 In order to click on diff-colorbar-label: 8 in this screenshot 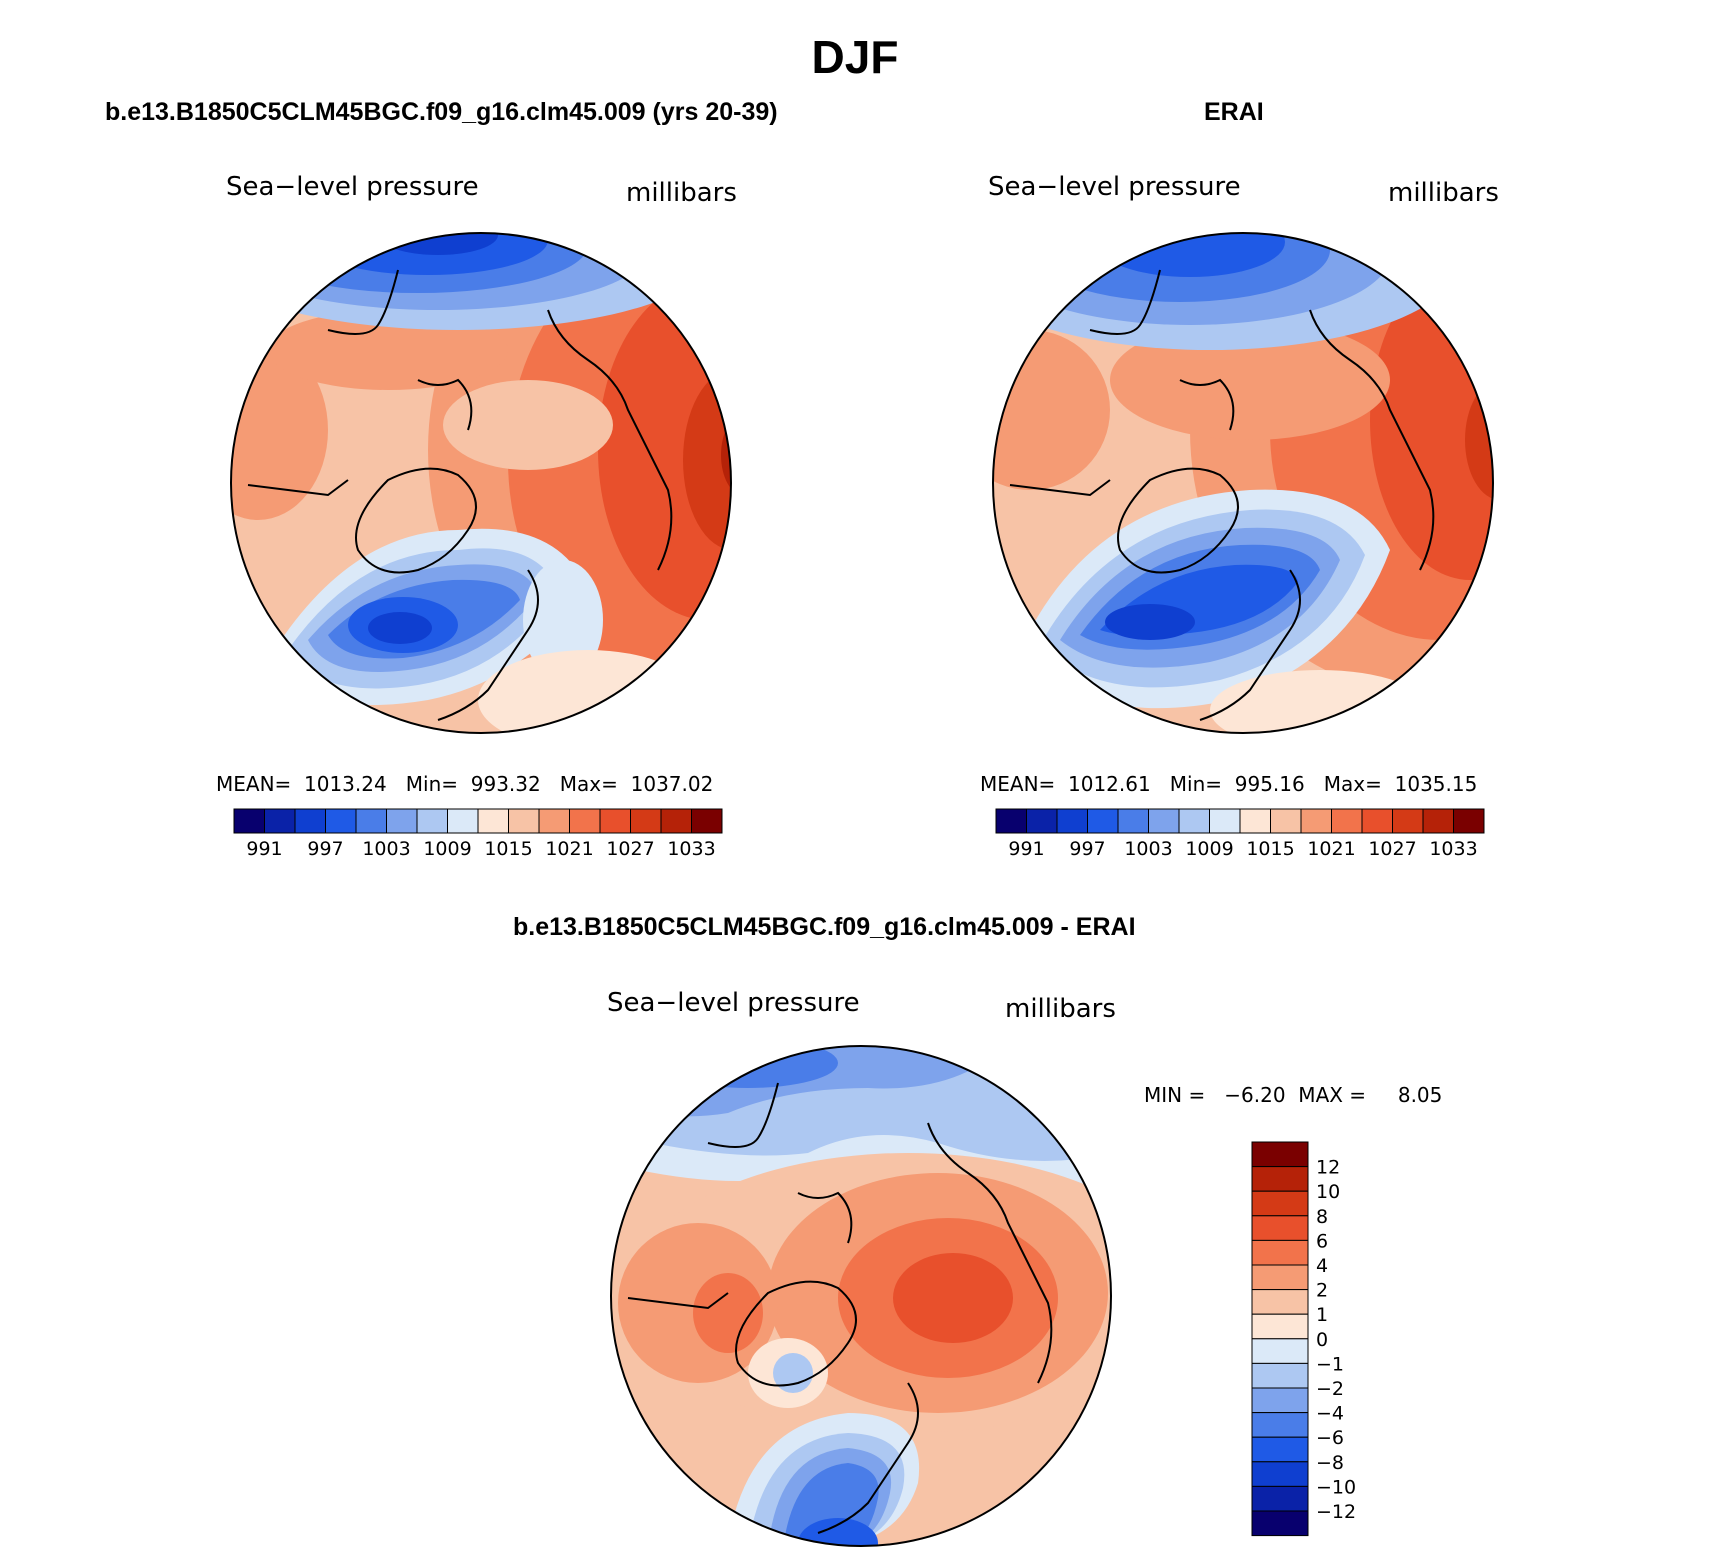, I will do `click(1322, 1217)`.